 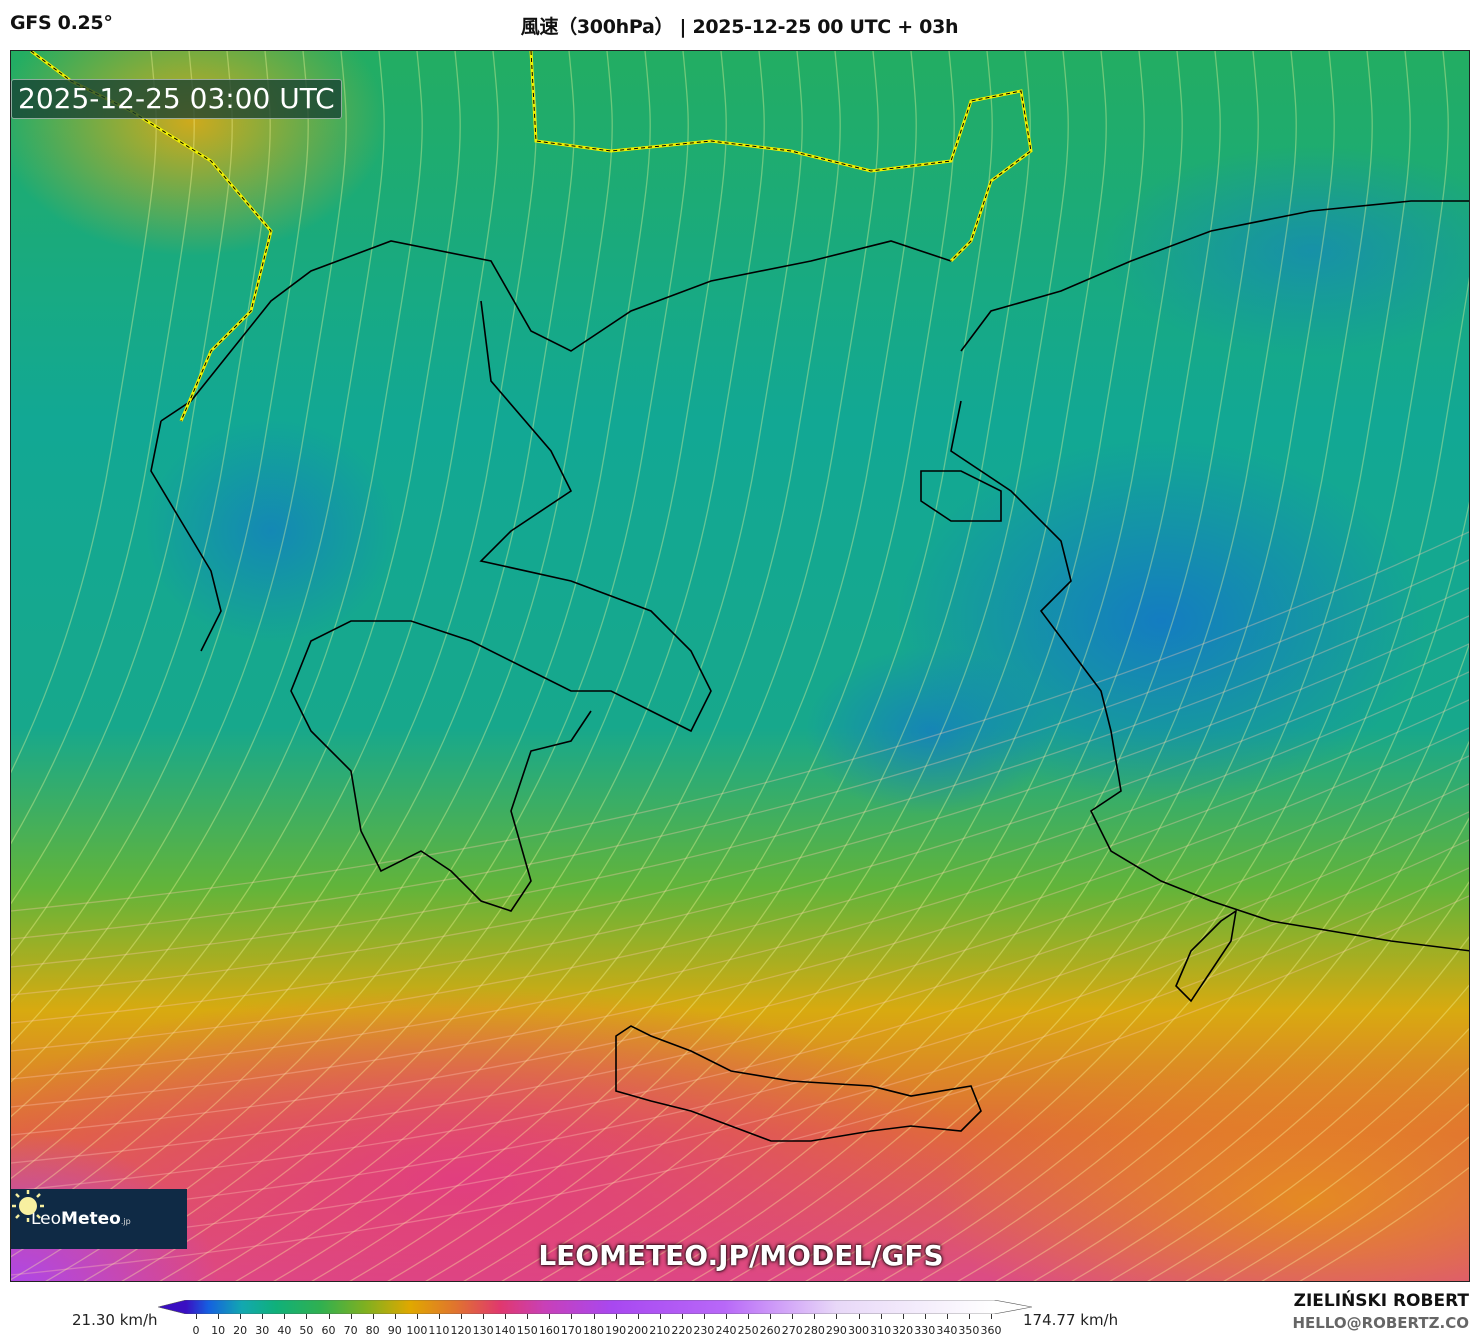 What do you see at coordinates (858, 1330) in the screenshot?
I see `colorbar-tick-label: 300` at bounding box center [858, 1330].